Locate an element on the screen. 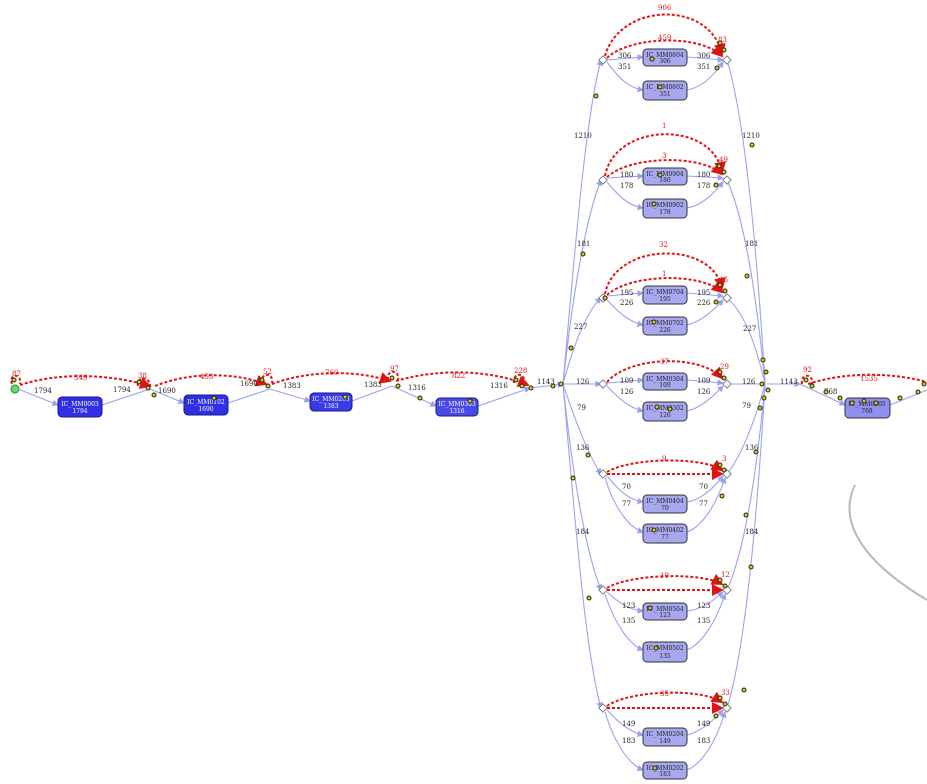 The image size is (927, 784). branch-1-node-a: IC_MM0604 306 is located at coordinates (665, 57).